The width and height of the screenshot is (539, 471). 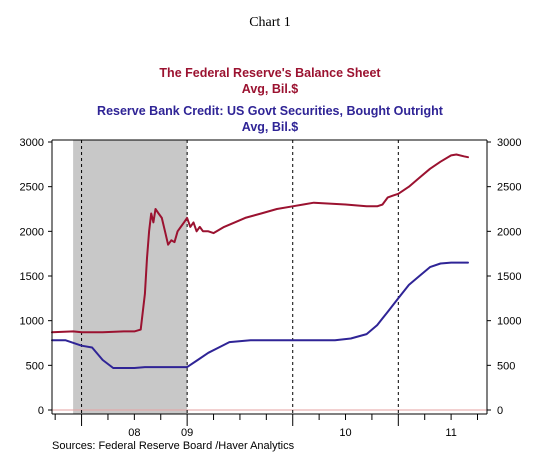 What do you see at coordinates (32, 188) in the screenshot?
I see `y-tick-label-left-5: 2500` at bounding box center [32, 188].